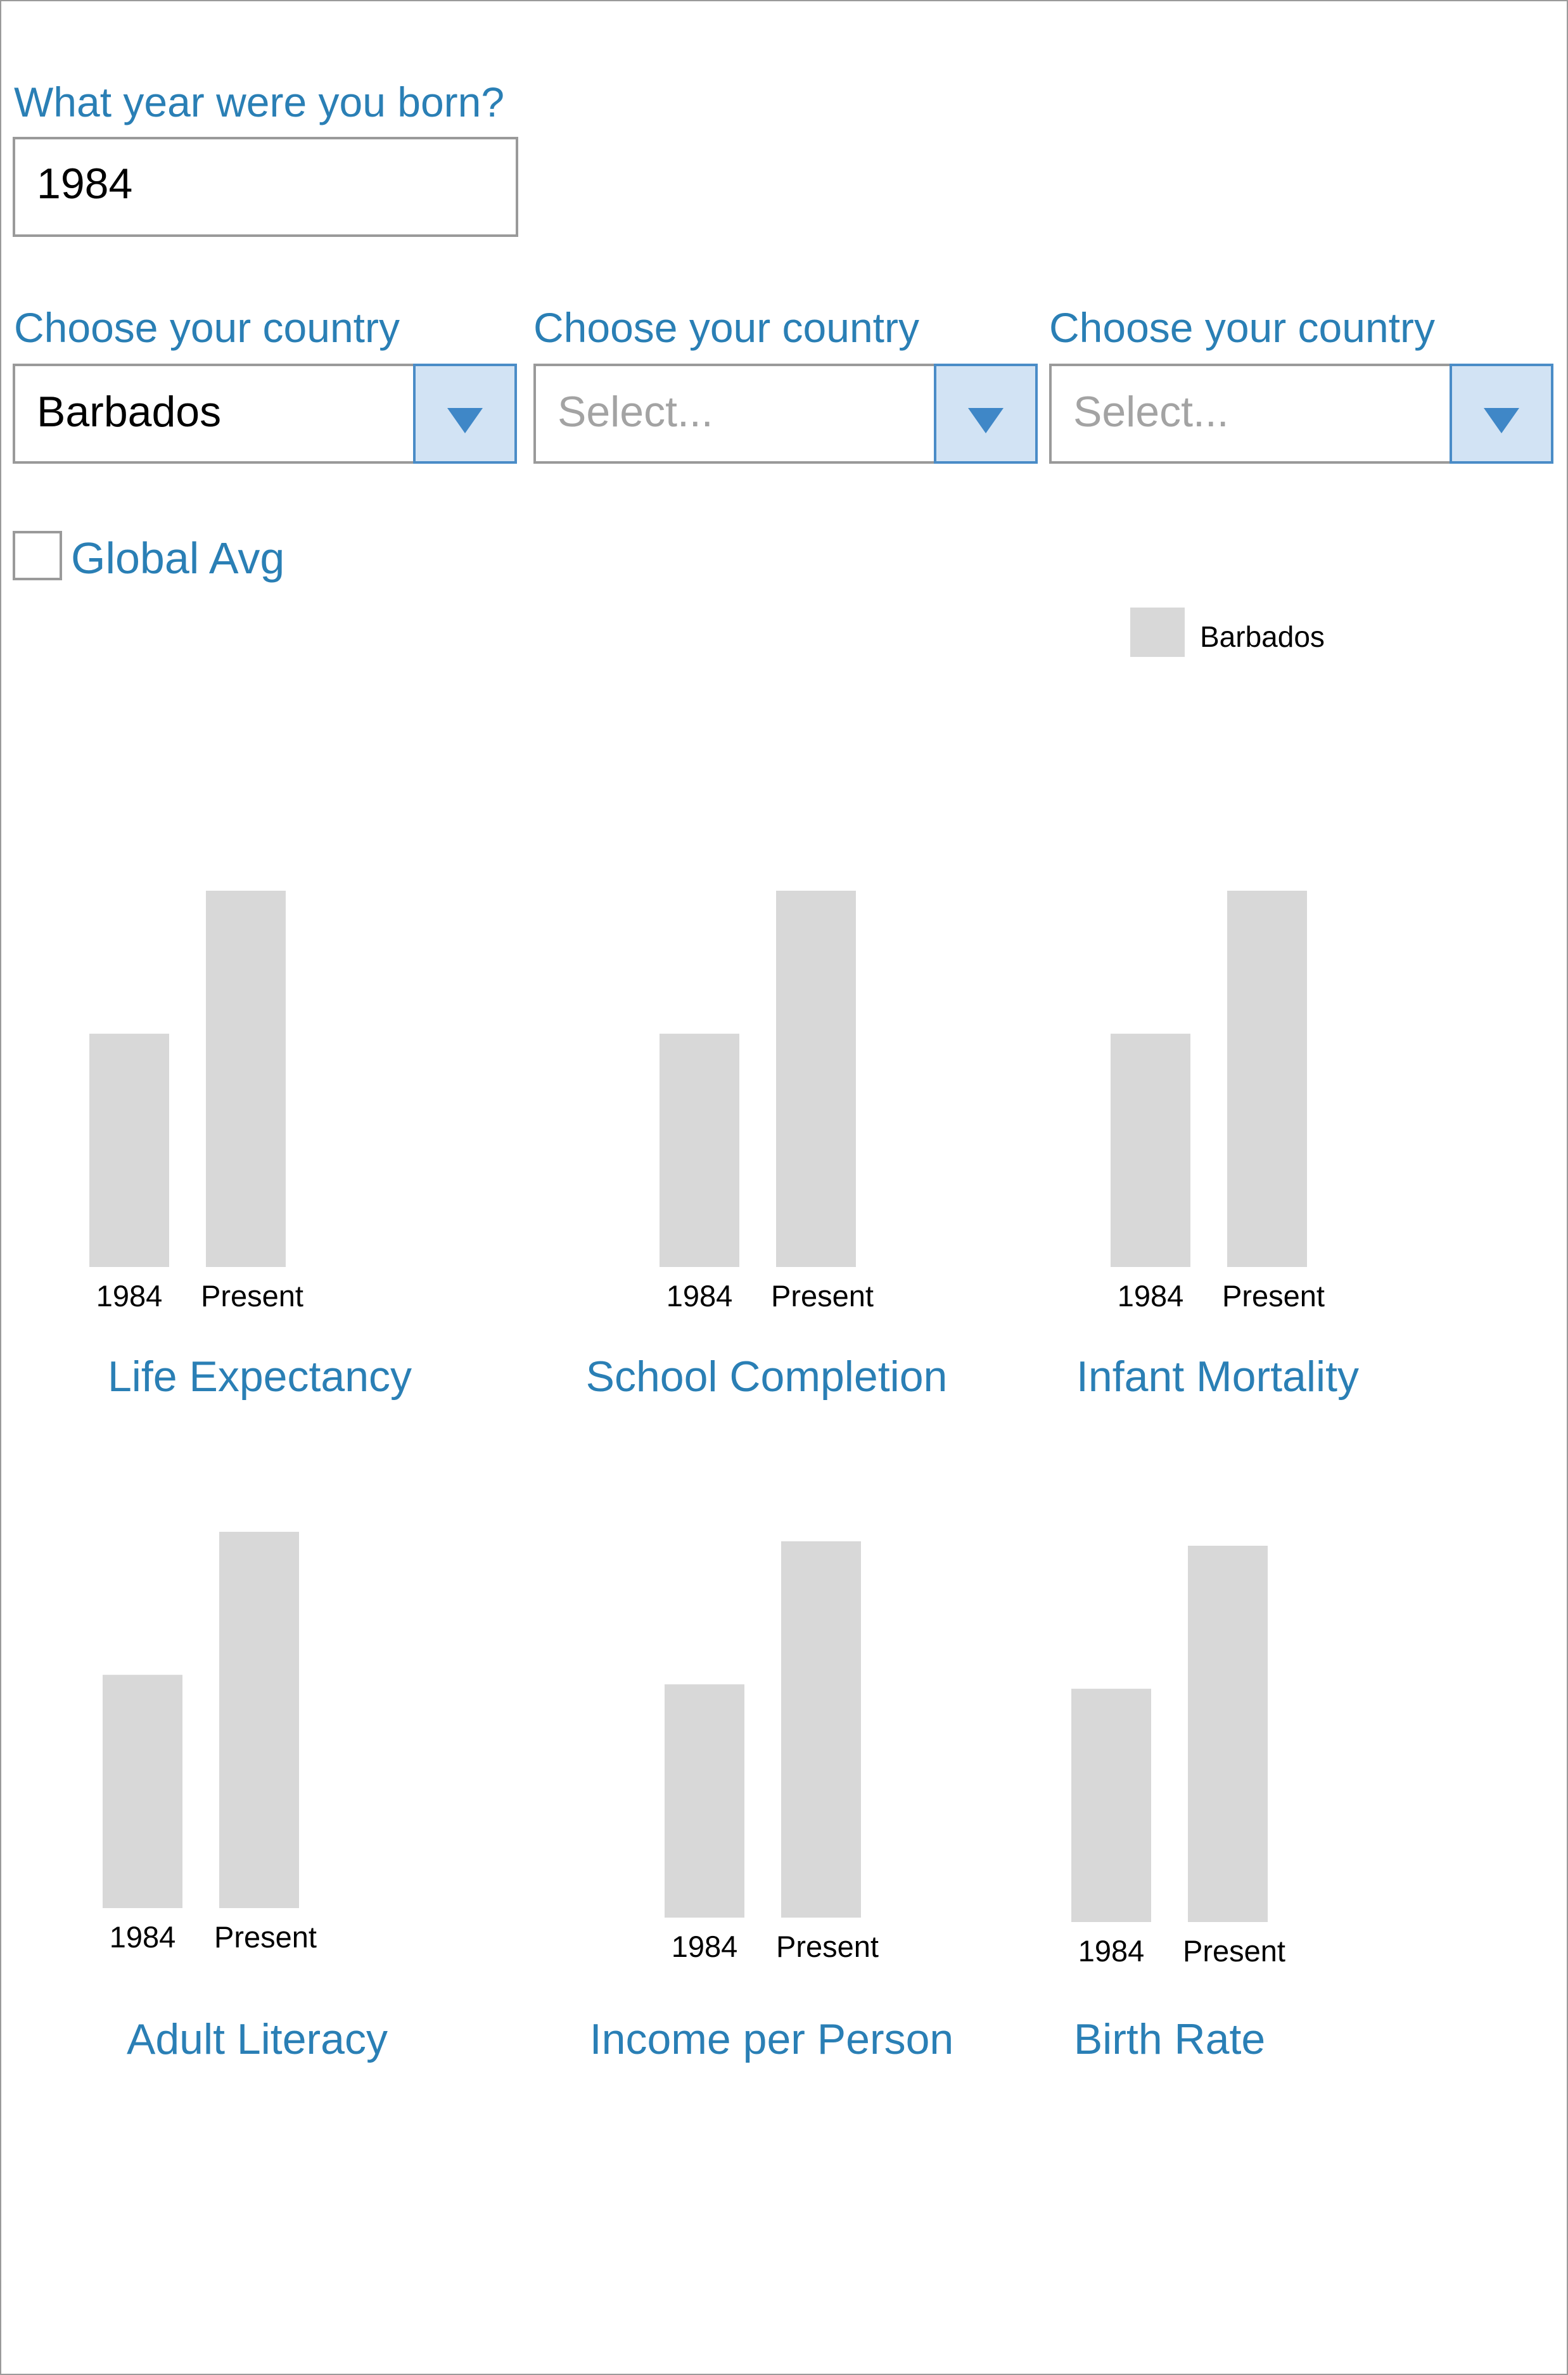 This screenshot has width=1568, height=2375. I want to click on country-select-1-dropdown-button, so click(465, 414).